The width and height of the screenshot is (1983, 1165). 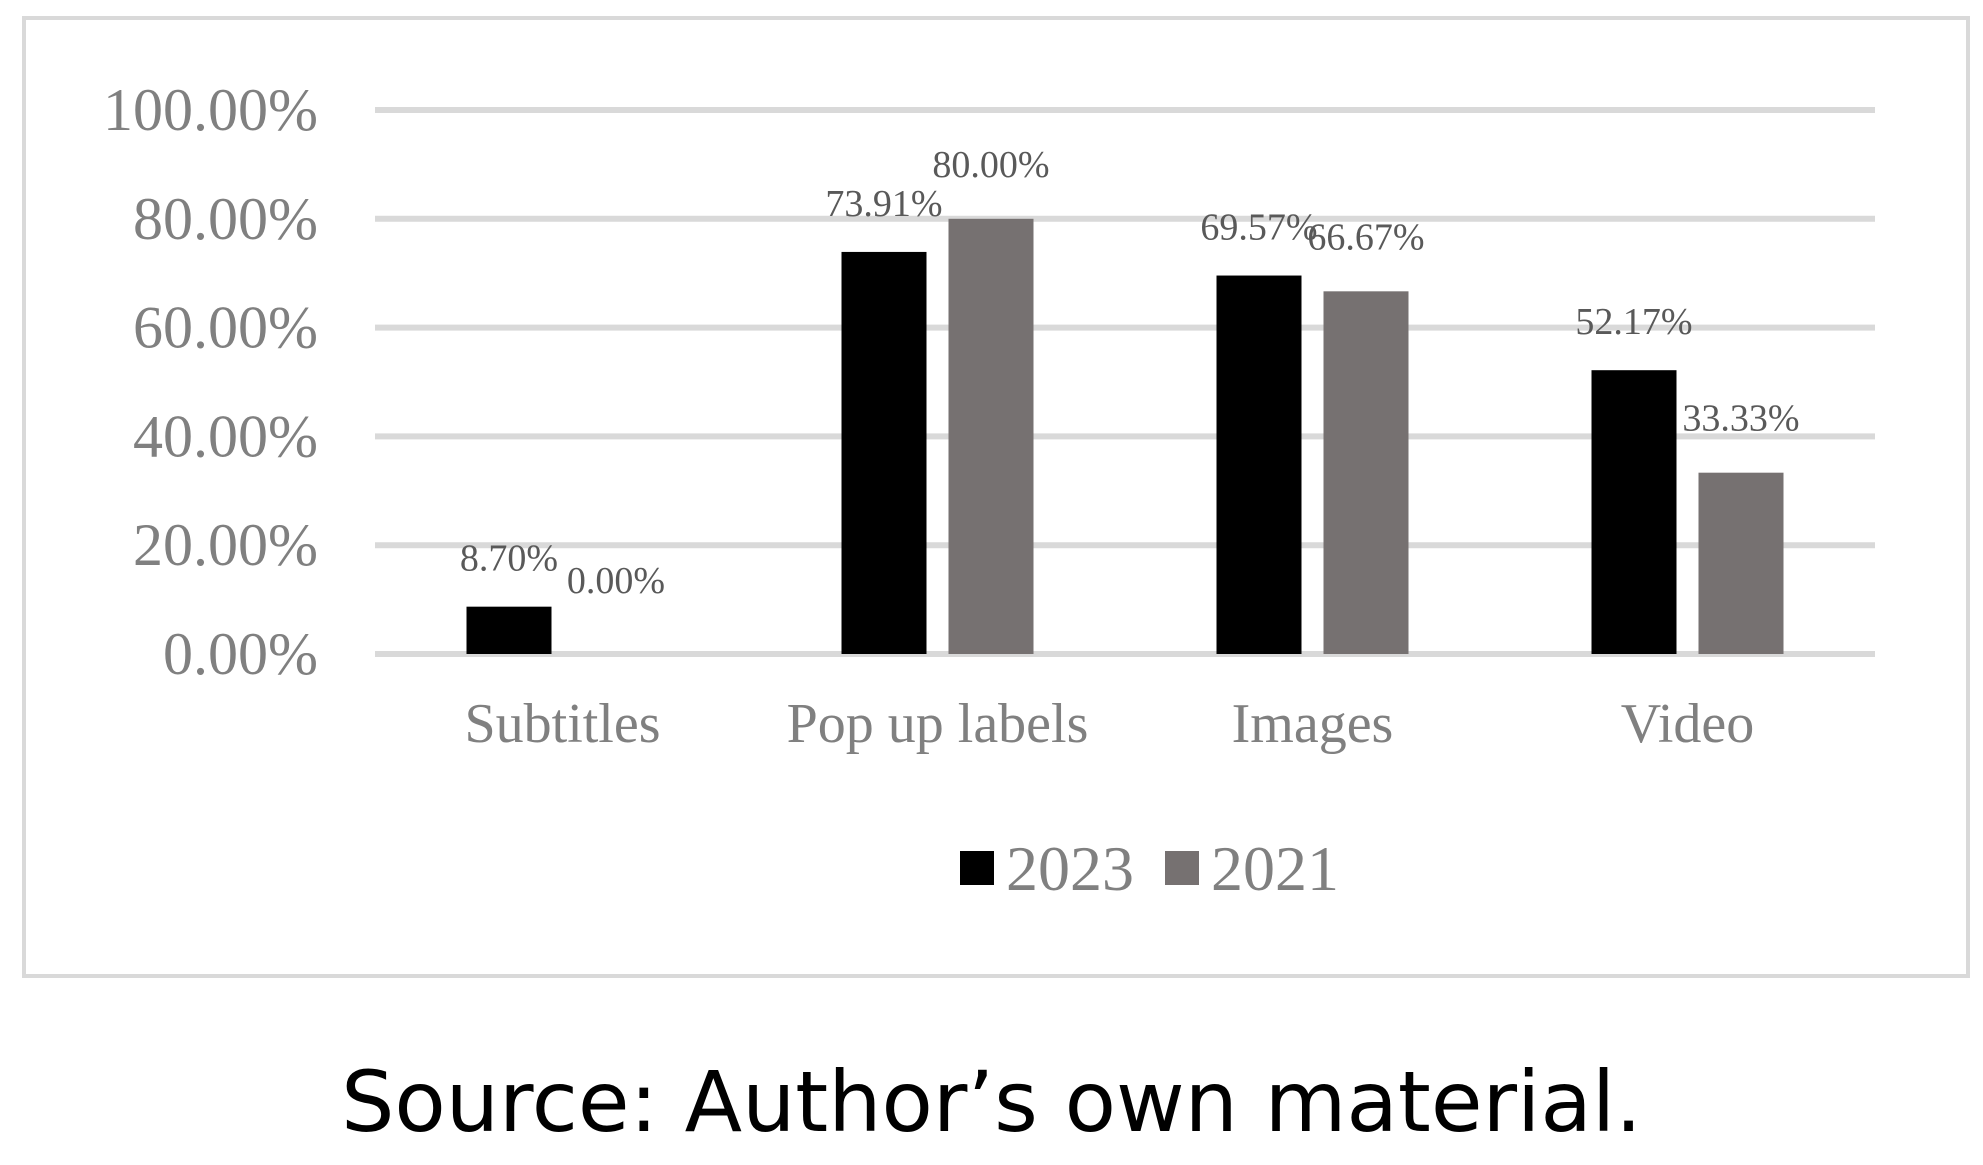 What do you see at coordinates (240, 654) in the screenshot?
I see `y-tick-label: 0.00%` at bounding box center [240, 654].